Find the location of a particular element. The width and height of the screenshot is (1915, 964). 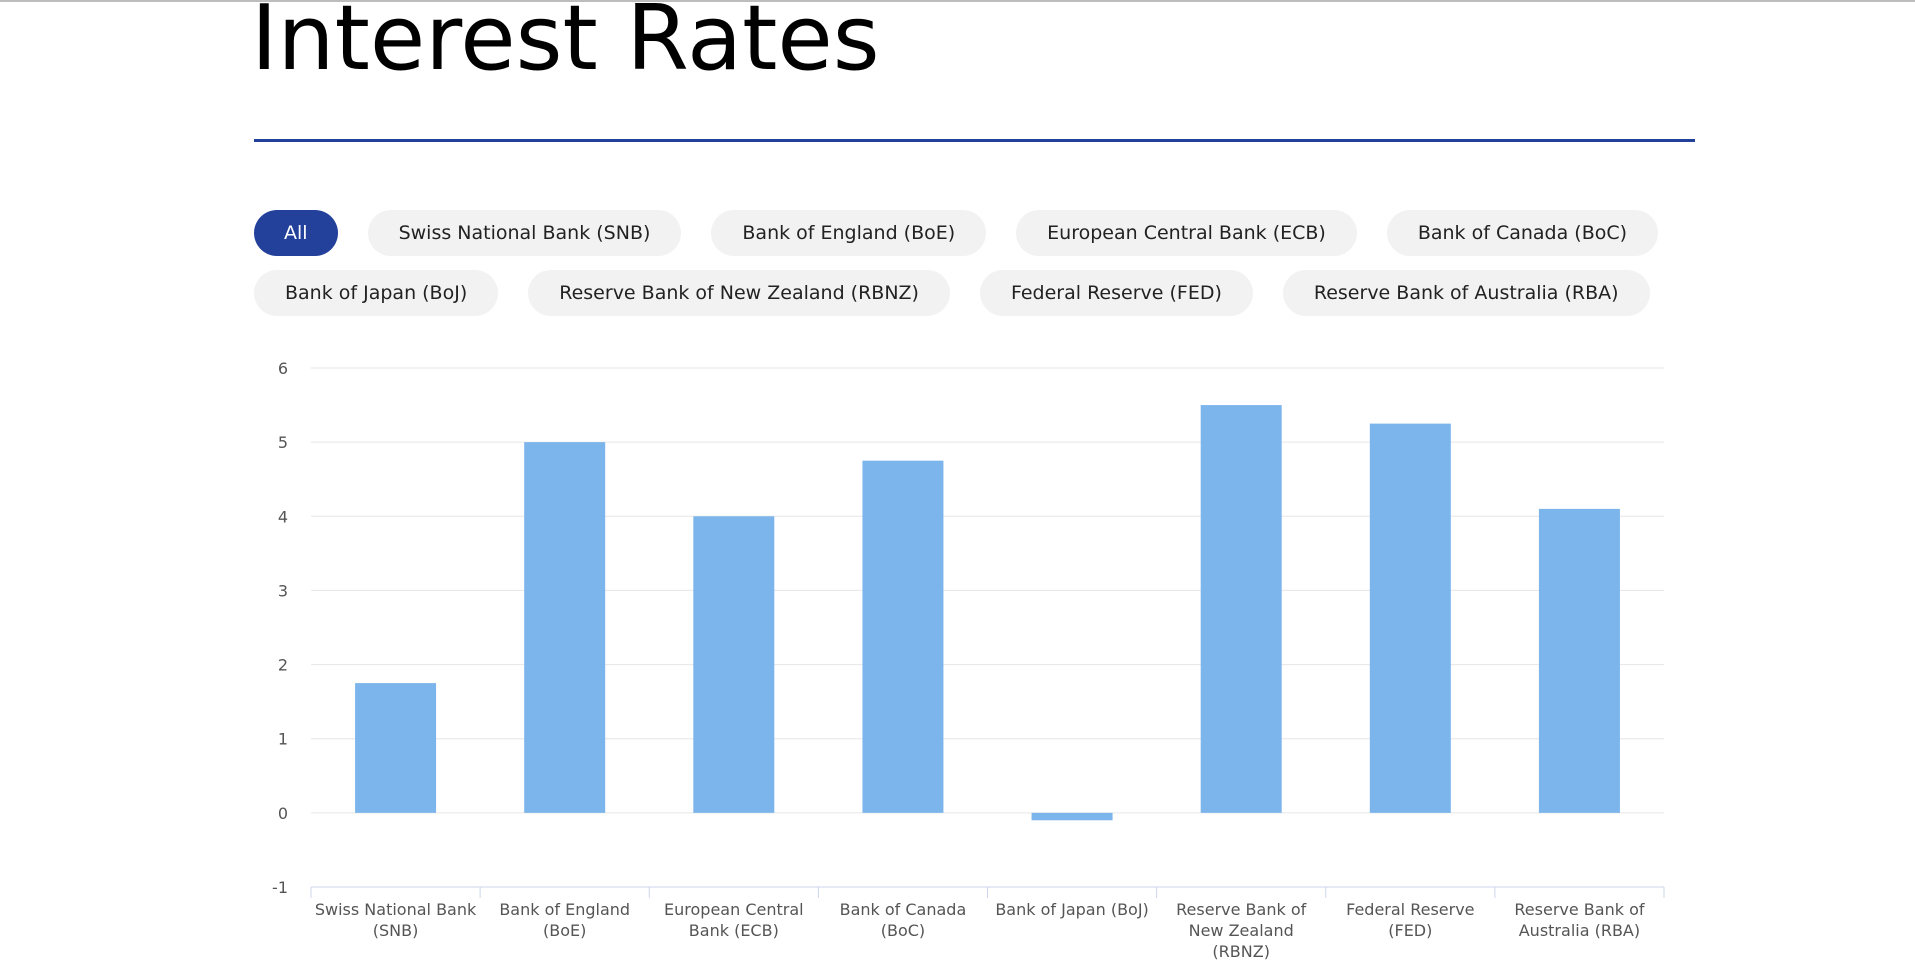

x-category-label: Swiss National Bank is located at coordinates (396, 909).